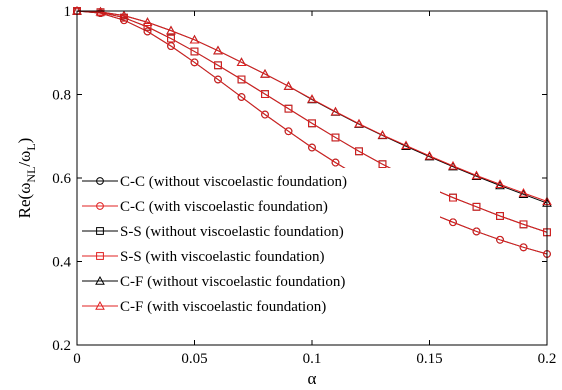  I want to click on legend-item: S-S (without viscoelastic foundation), so click(213, 232).